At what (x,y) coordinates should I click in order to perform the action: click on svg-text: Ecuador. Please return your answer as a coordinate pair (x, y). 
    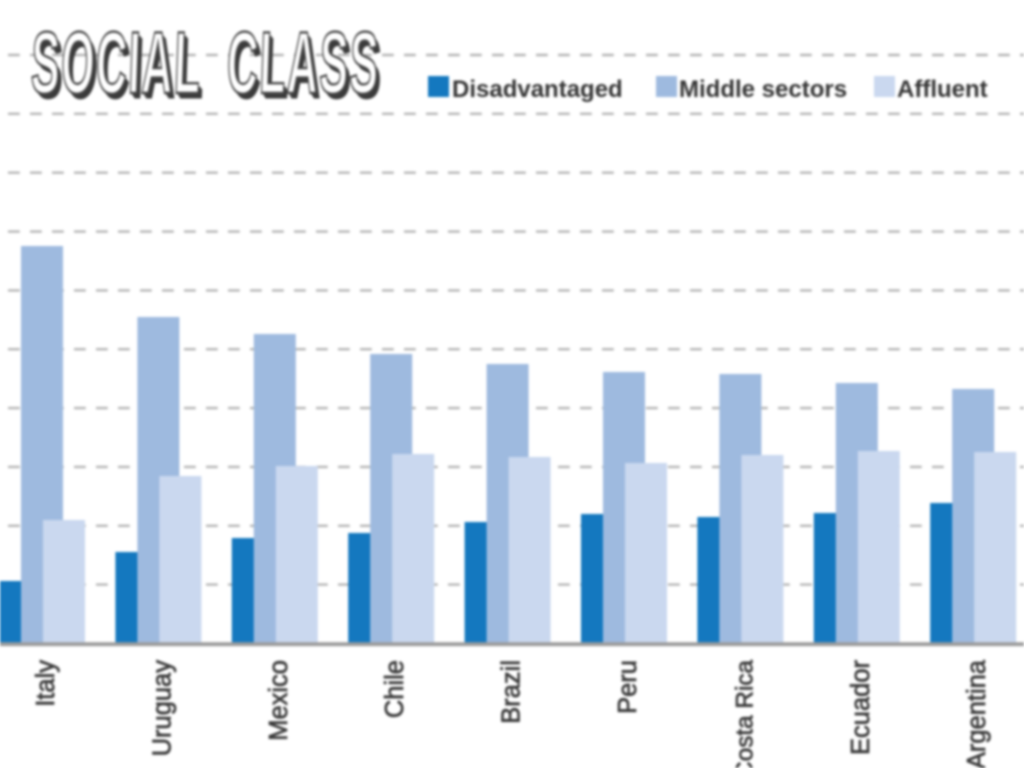
    Looking at the image, I should click on (861, 706).